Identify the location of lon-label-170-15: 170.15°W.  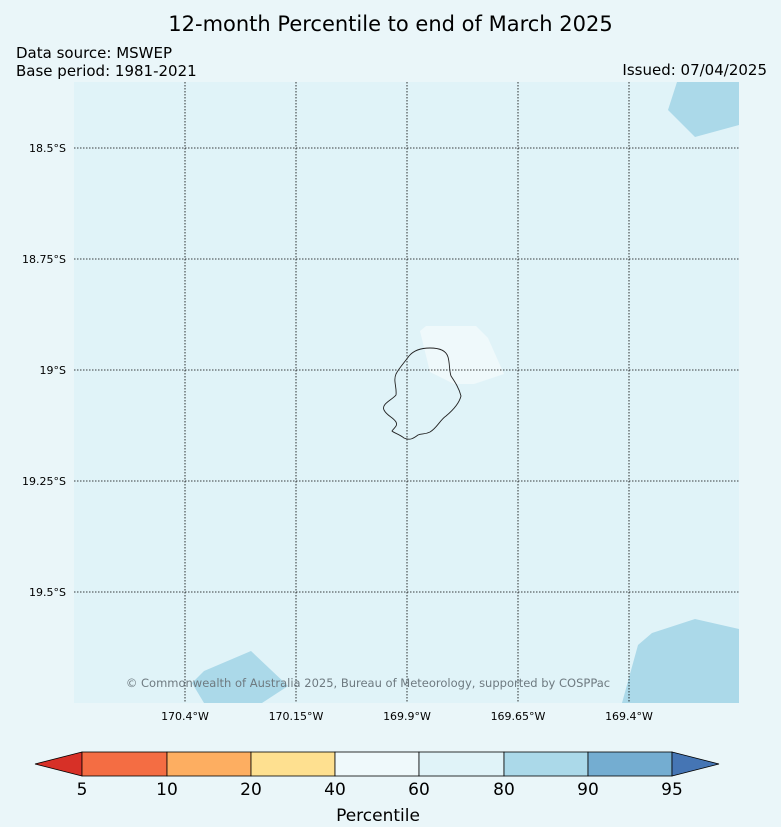
(296, 716).